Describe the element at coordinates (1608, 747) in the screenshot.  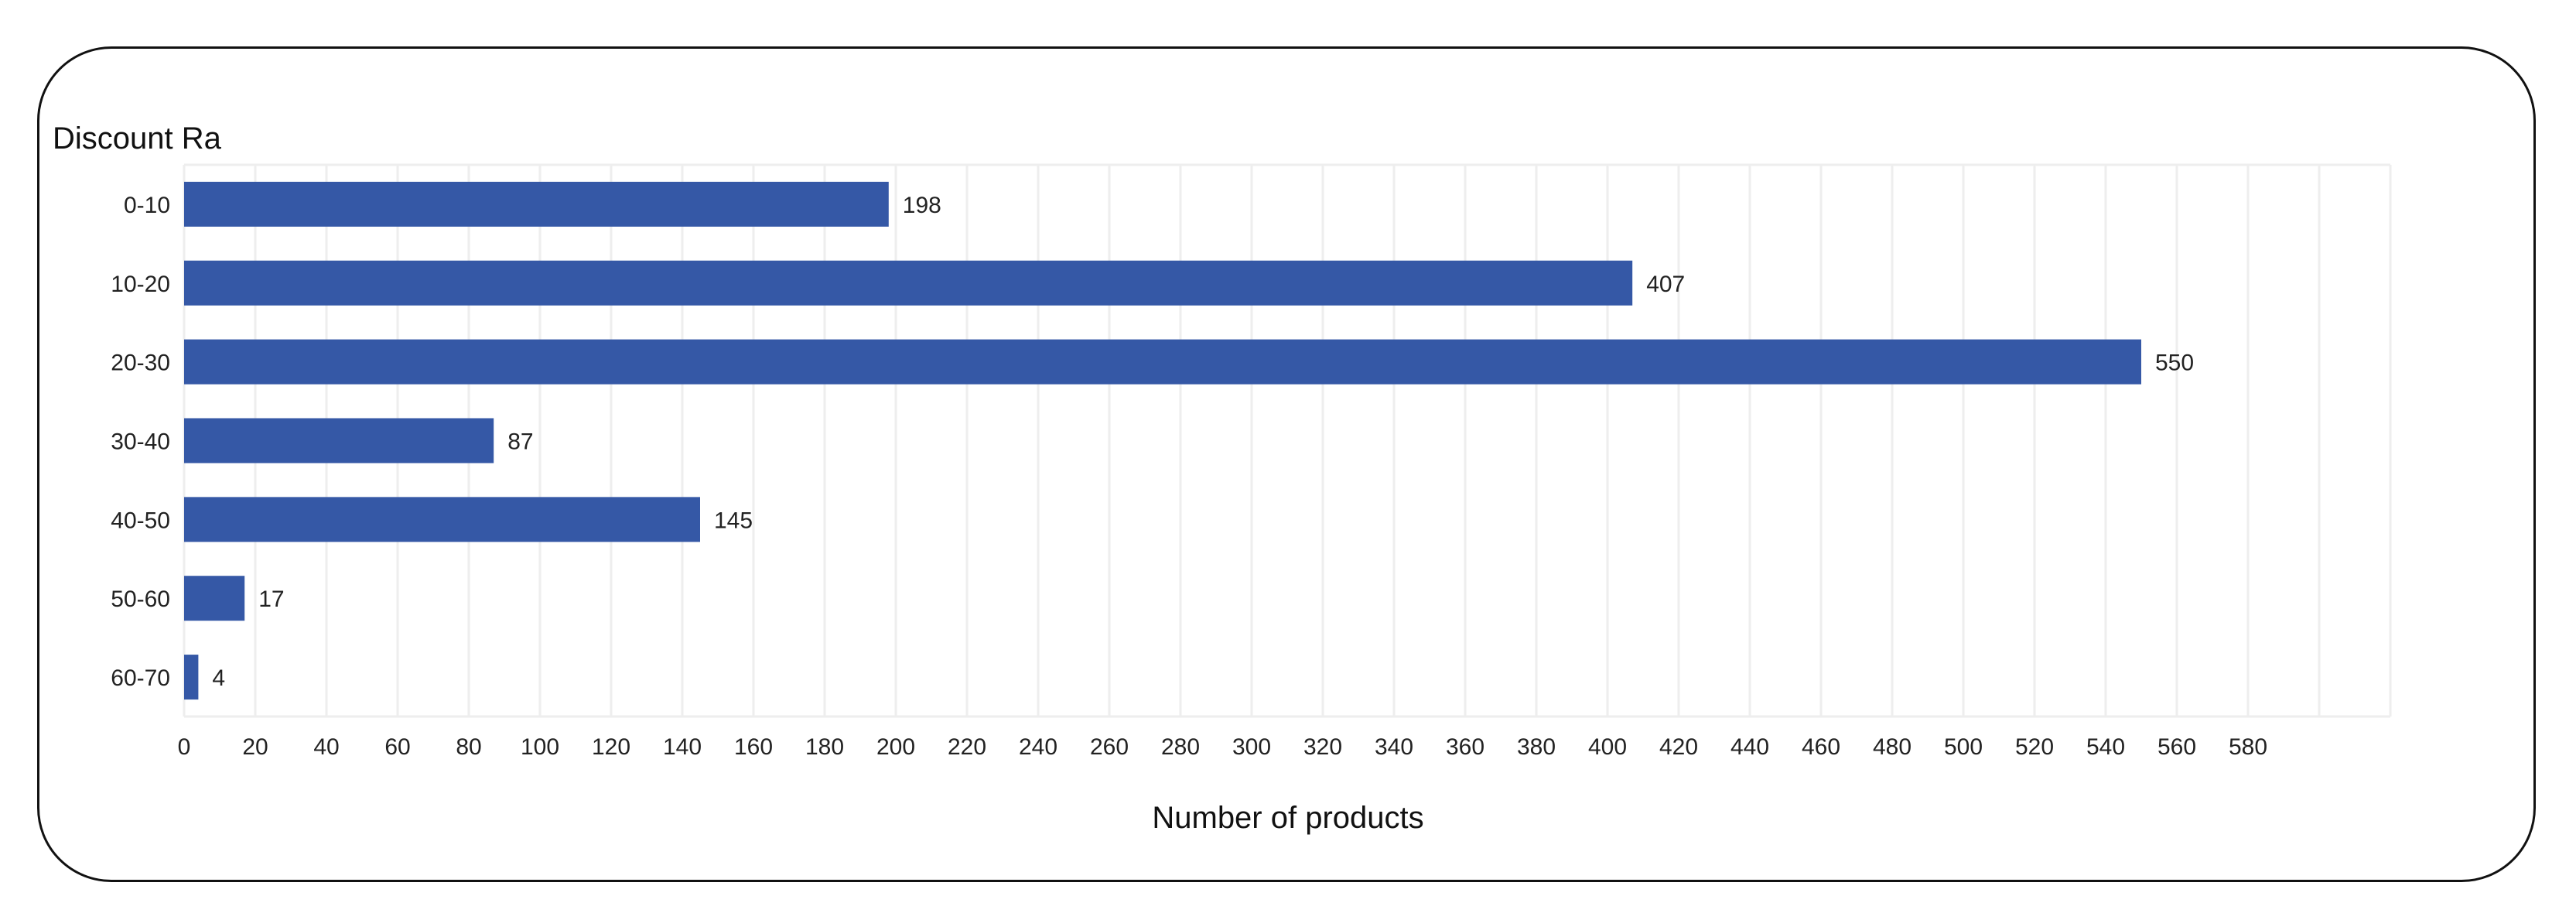
I see `x-tick-label: 400` at that location.